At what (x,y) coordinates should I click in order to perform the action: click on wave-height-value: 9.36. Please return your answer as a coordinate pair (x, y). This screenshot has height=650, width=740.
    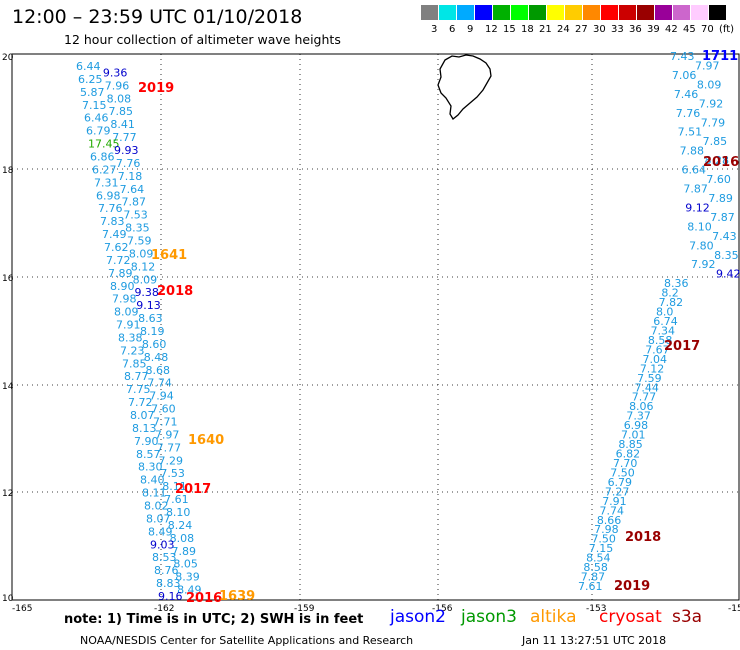
    Looking at the image, I should click on (115, 72).